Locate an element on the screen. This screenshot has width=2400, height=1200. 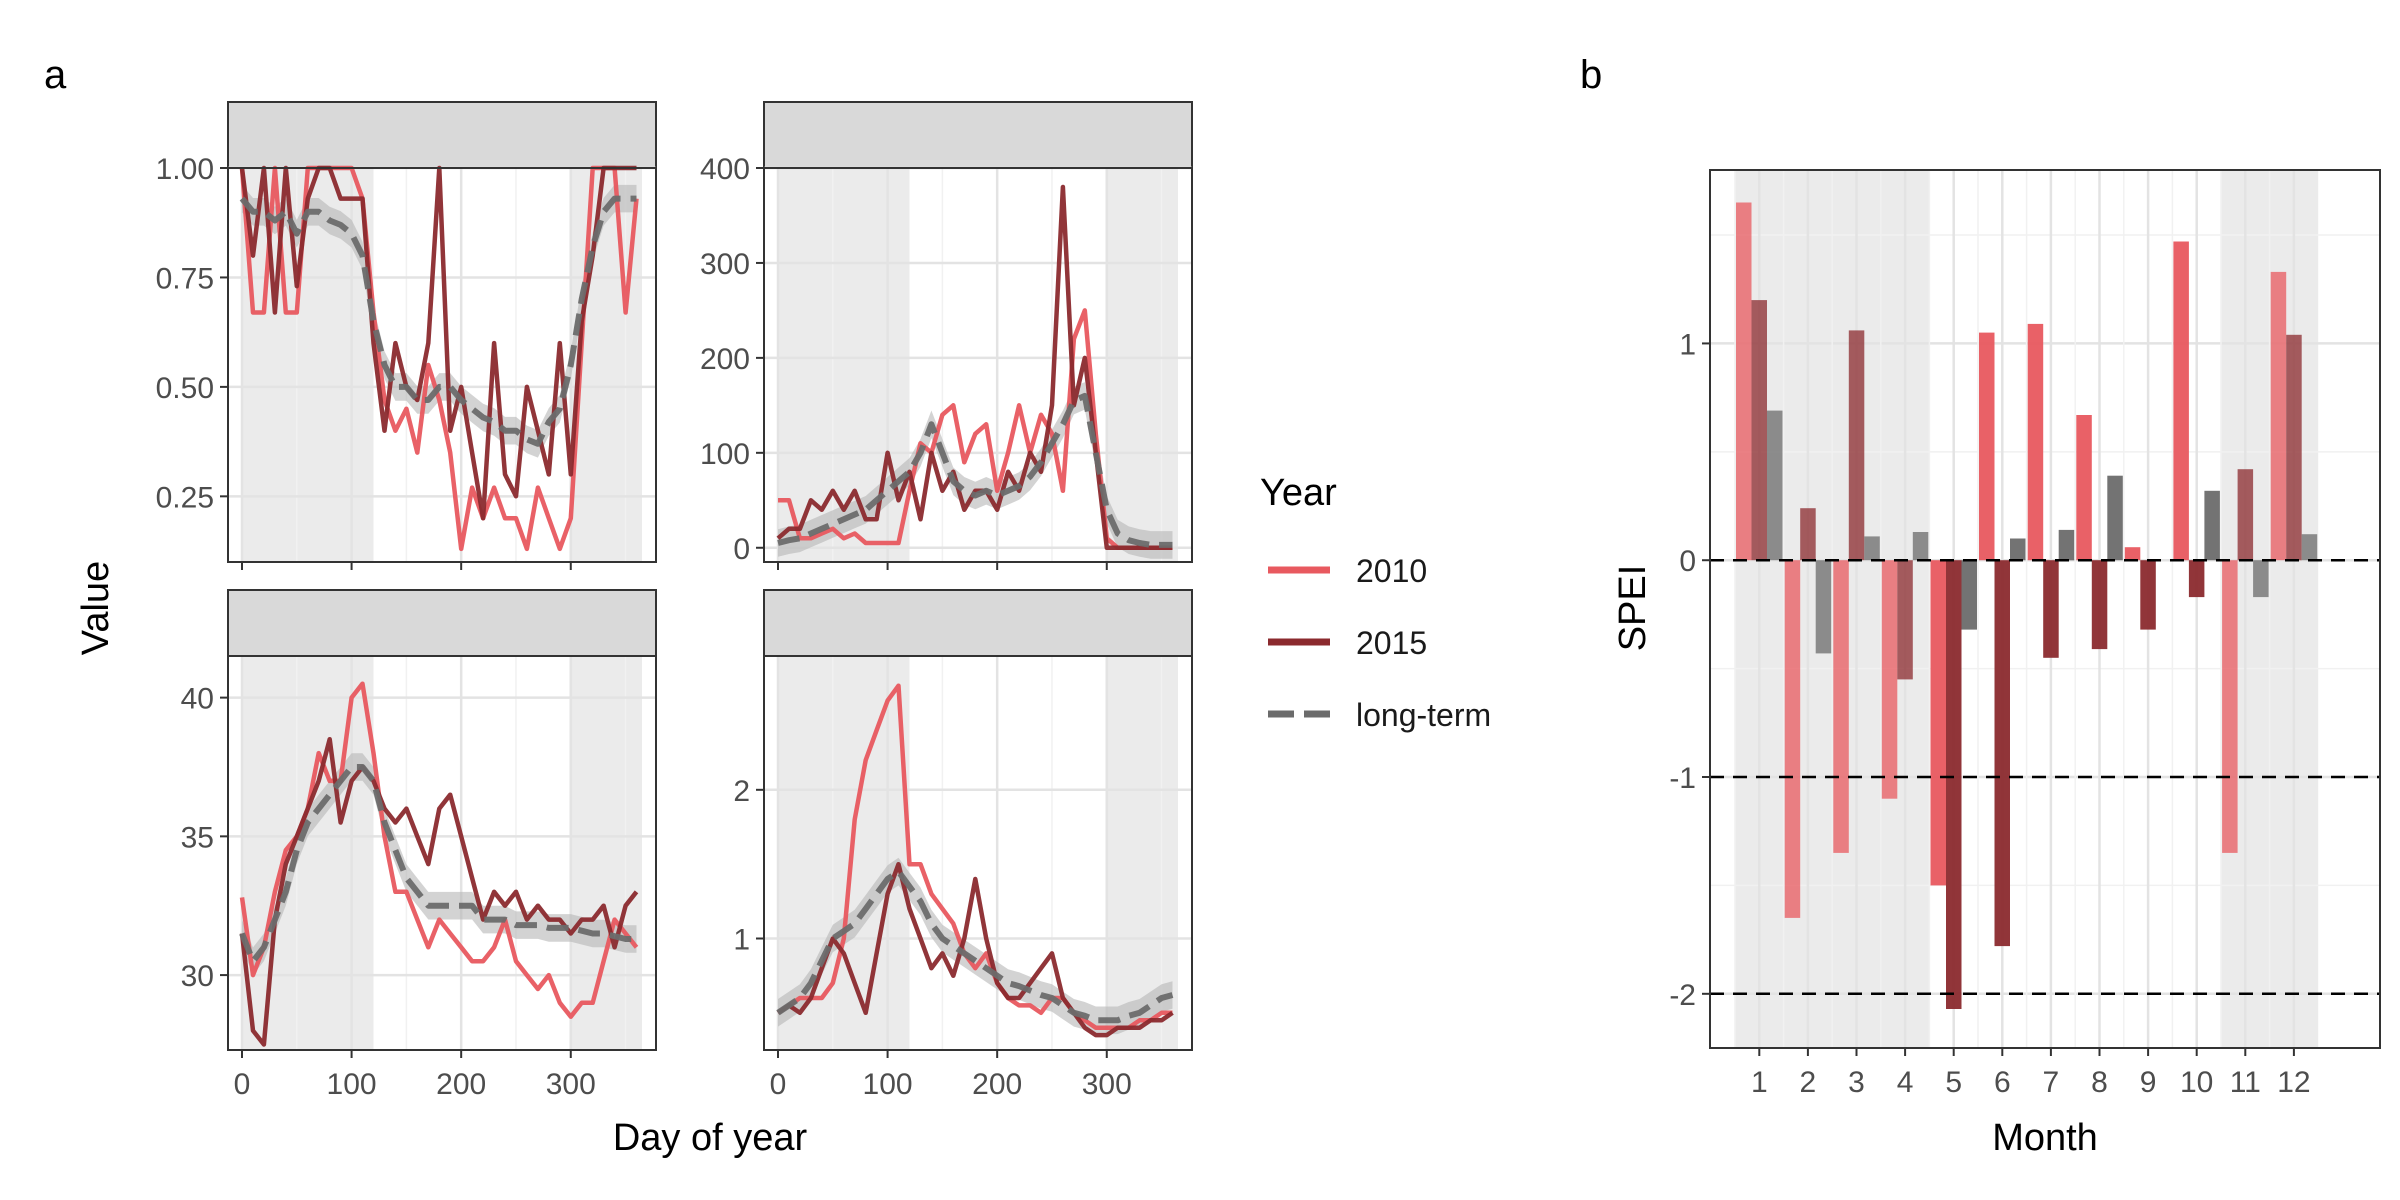
panel-a-ylabel: Value is located at coordinates (96, 608).